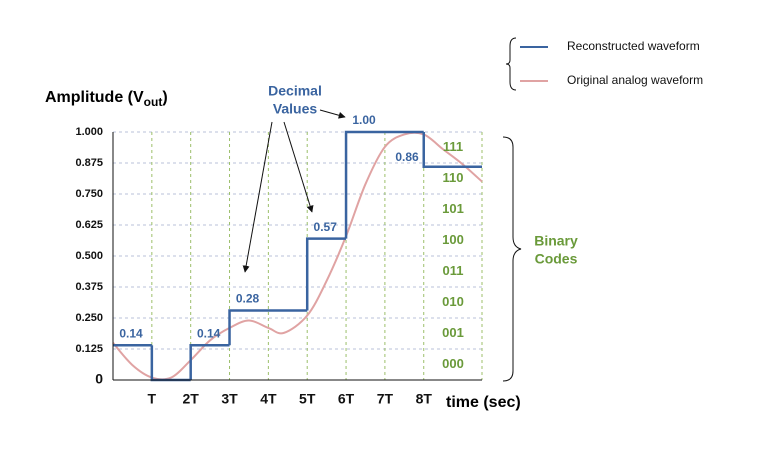  Describe the element at coordinates (89, 194) in the screenshot. I see `y-tick-label: 0.750` at that location.